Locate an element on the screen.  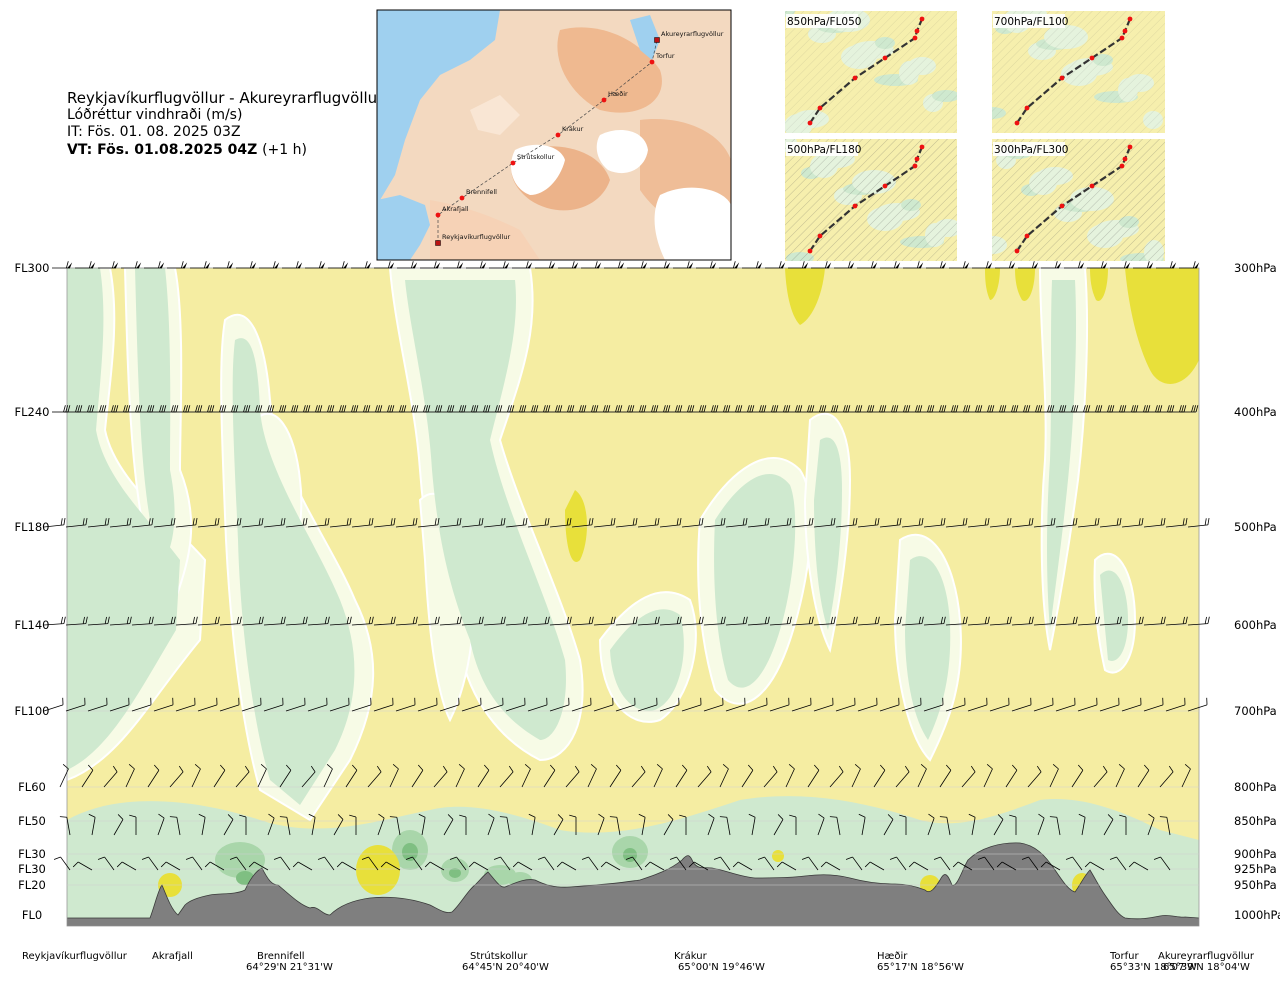
minimap-panel: 500hPa/FL180 is located at coordinates (871, 200).